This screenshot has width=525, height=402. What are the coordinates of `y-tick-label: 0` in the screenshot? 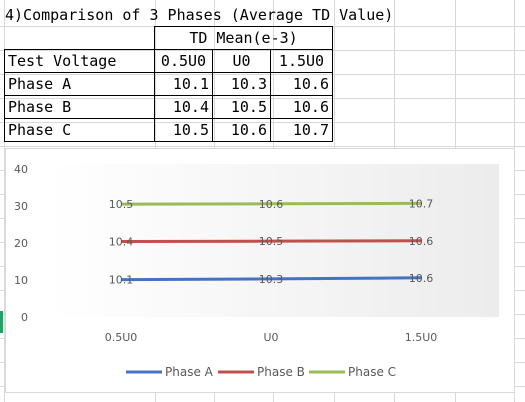 It's located at (24, 317).